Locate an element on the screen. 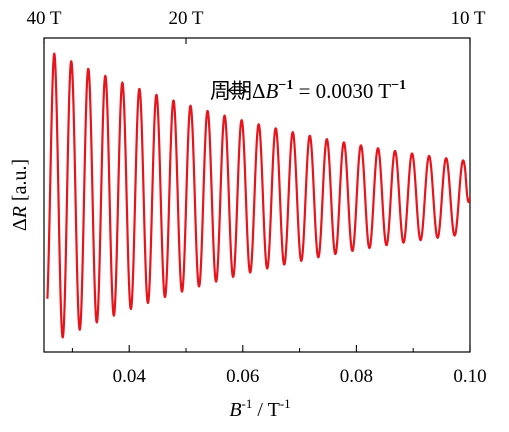  annotation-unit-exp: −1 is located at coordinates (398, 85).